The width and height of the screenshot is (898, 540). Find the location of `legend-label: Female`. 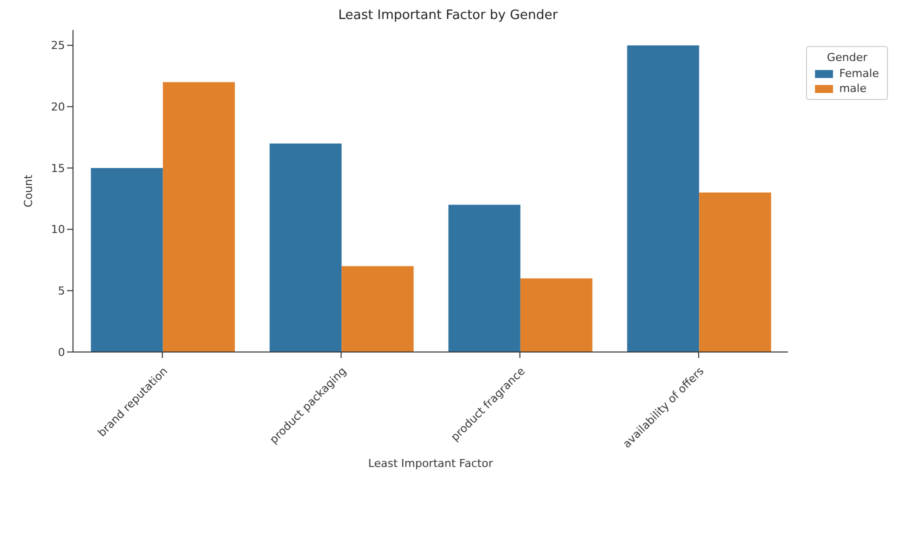

legend-label: Female is located at coordinates (859, 73).